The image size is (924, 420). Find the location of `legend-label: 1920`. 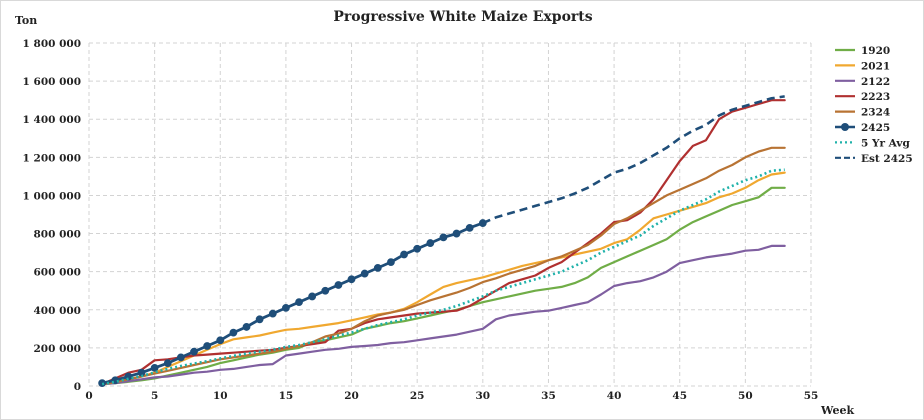

legend-label: 1920 is located at coordinates (875, 51).